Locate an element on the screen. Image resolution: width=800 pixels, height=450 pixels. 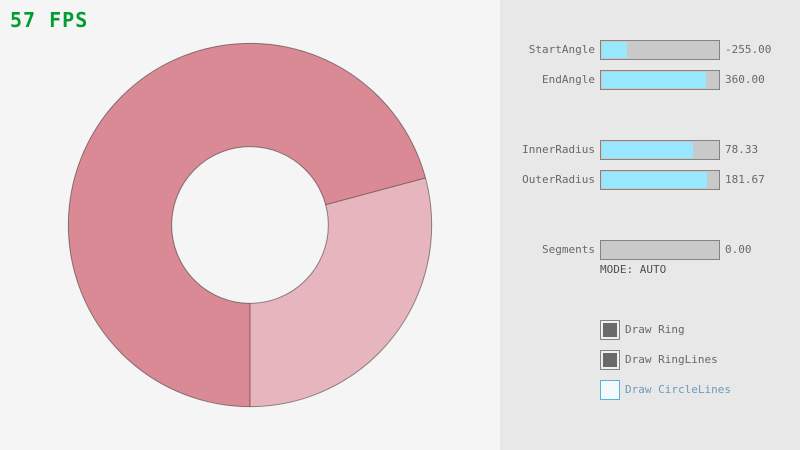
draw-ringlines-checkbox-label: Draw RingLines is located at coordinates (671, 359).